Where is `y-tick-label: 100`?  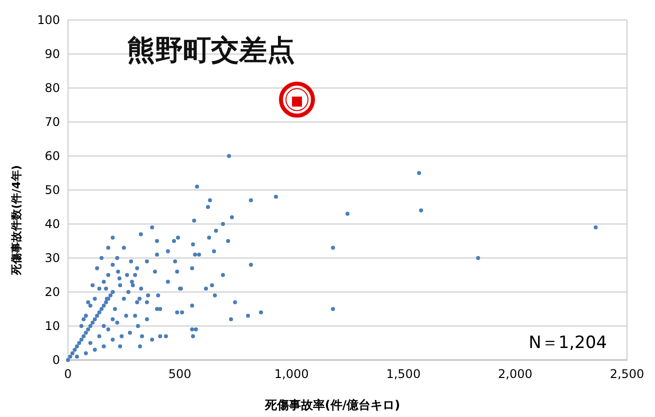 y-tick-label: 100 is located at coordinates (48, 20).